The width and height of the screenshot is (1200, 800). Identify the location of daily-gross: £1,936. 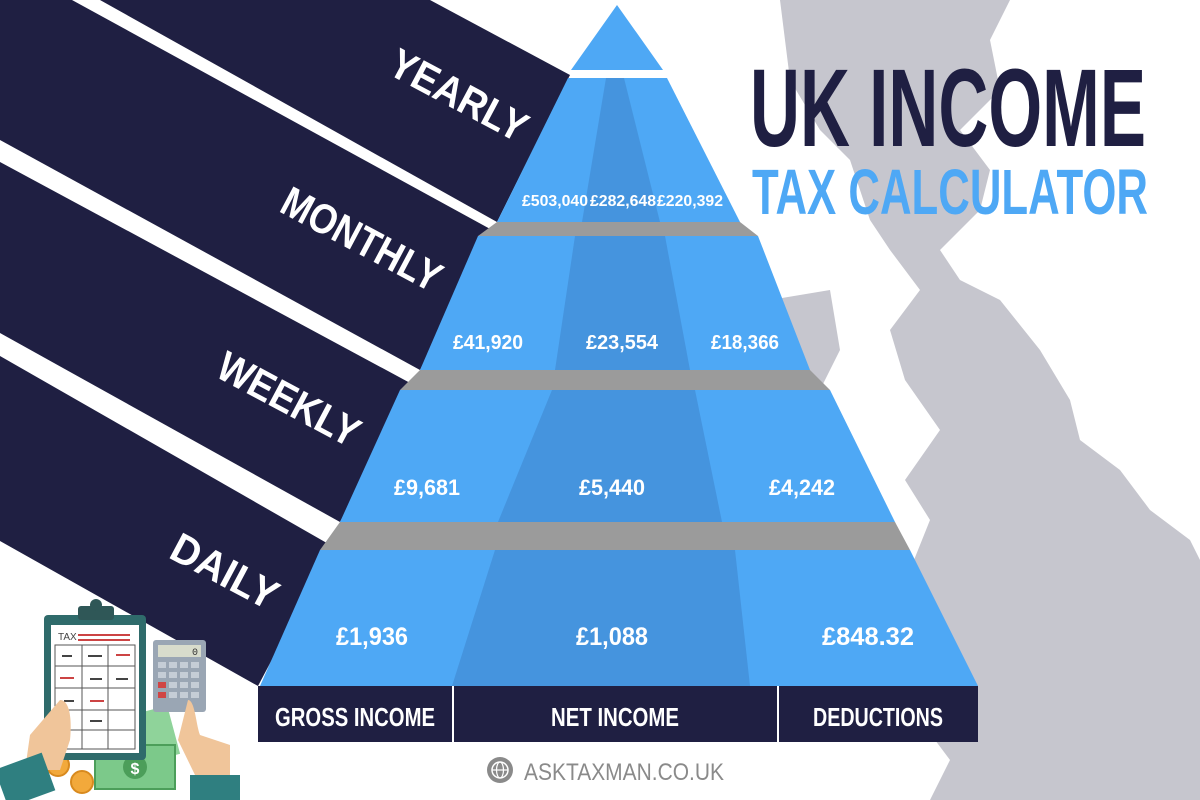
(372, 637).